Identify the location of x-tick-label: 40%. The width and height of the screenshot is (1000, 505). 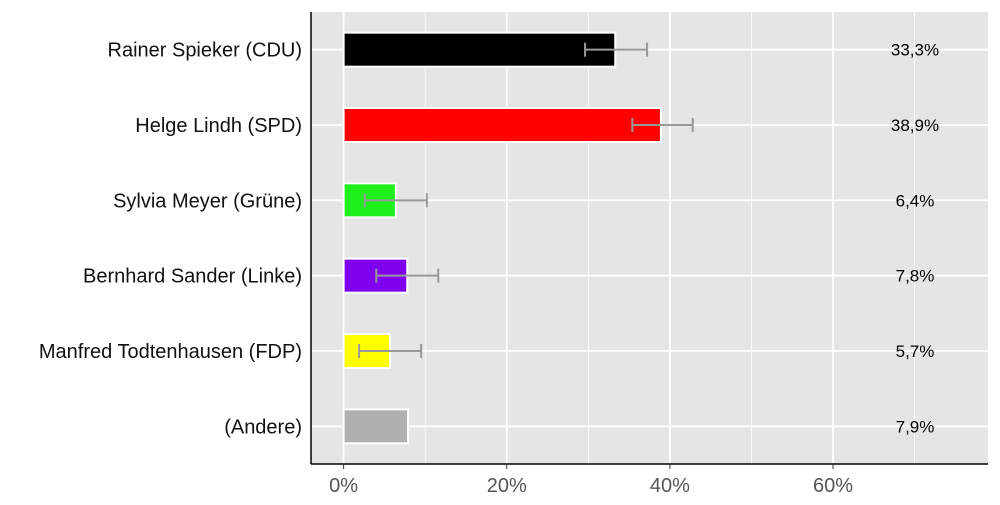
(670, 486).